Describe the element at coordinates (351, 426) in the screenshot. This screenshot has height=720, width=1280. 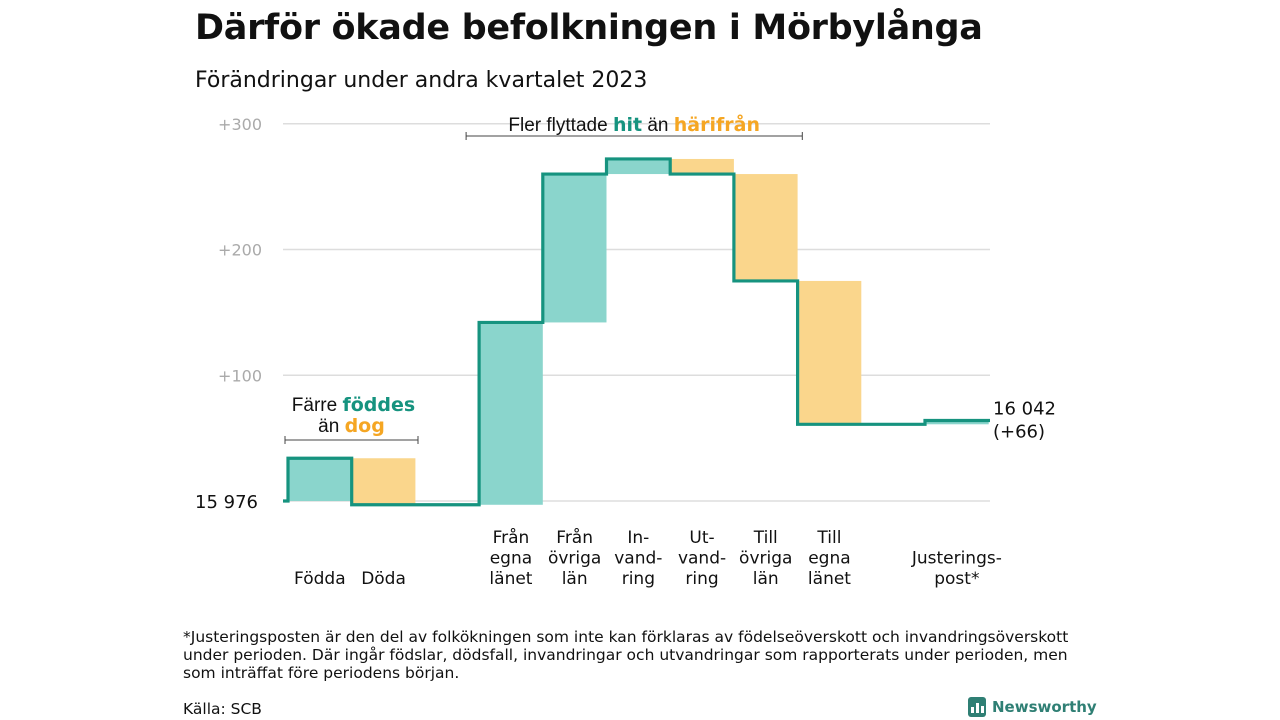
I see `births-annotation-line2: än dog` at that location.